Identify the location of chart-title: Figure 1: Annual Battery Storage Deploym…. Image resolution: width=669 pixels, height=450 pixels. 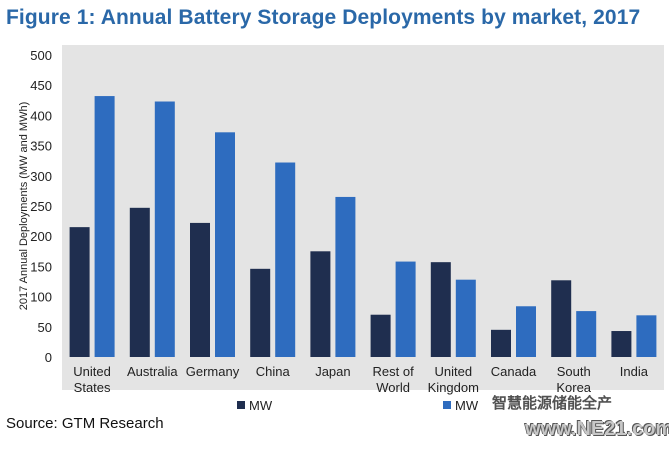
(323, 17).